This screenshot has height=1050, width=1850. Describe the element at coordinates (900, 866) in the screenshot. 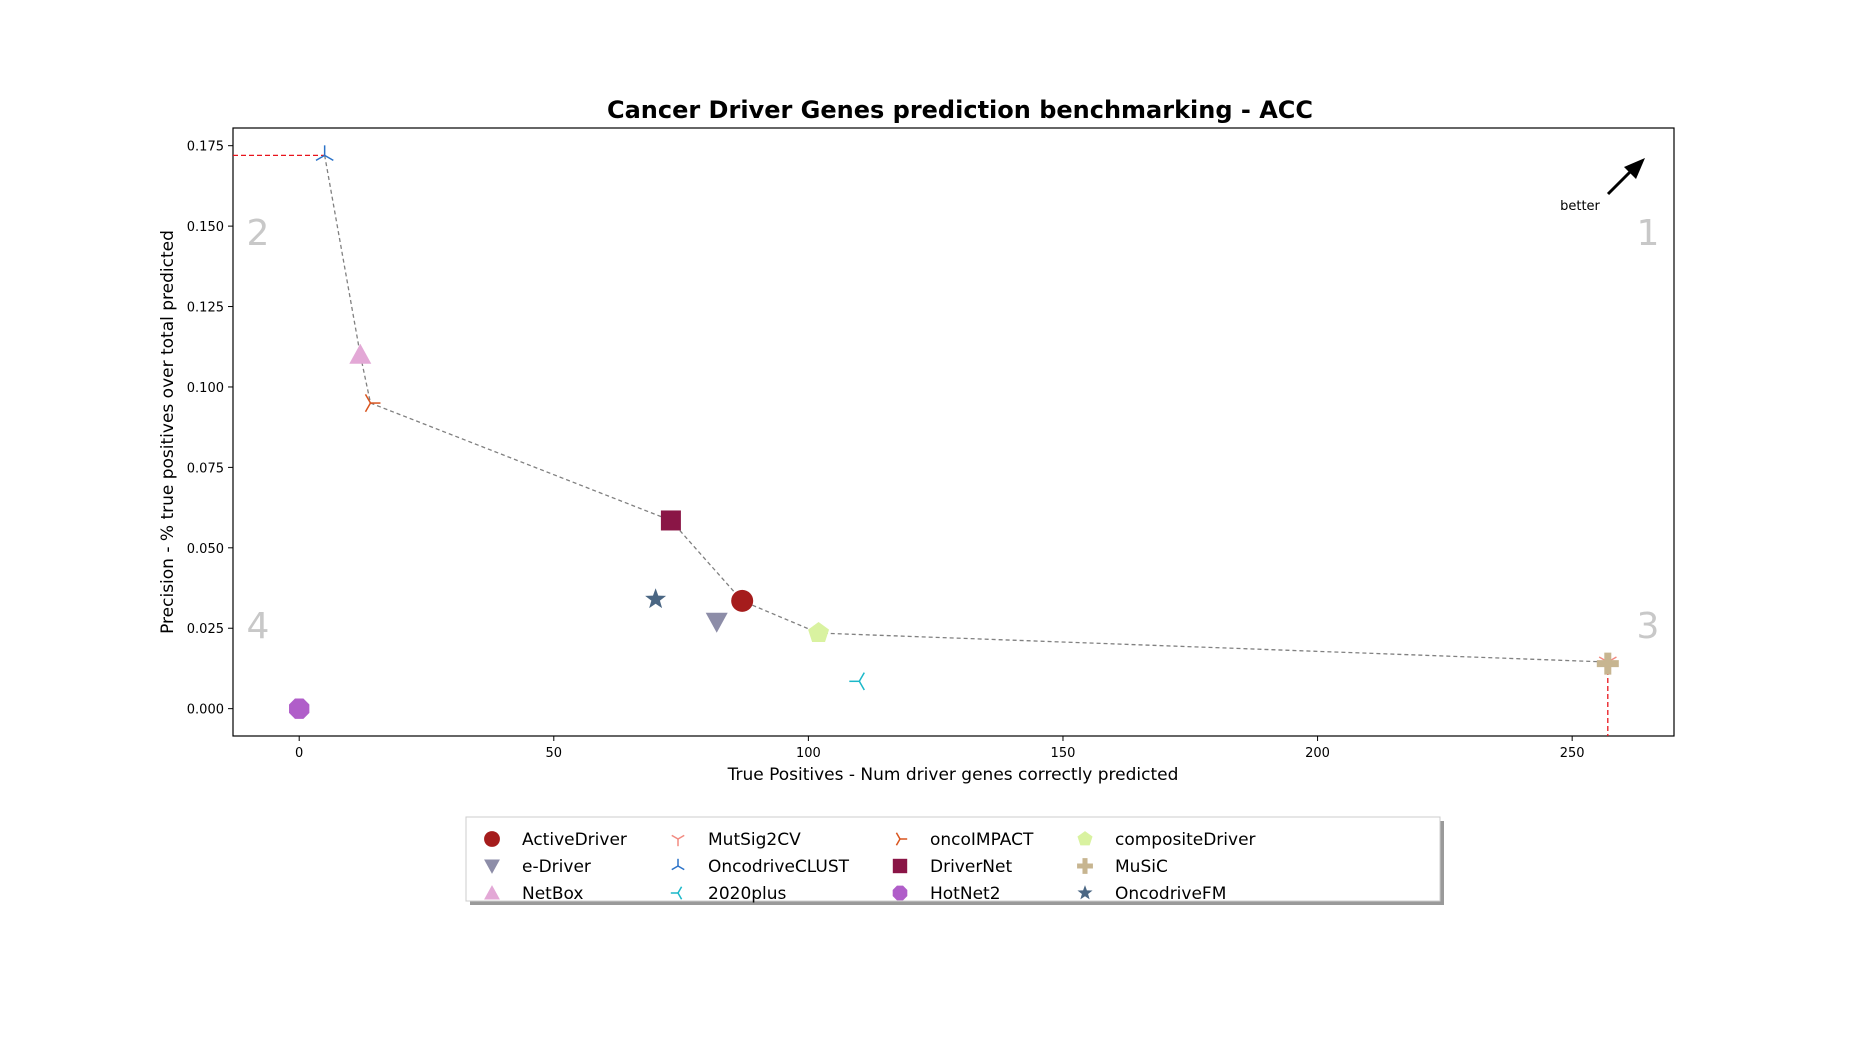

I see `legend-marker-drivernet` at that location.